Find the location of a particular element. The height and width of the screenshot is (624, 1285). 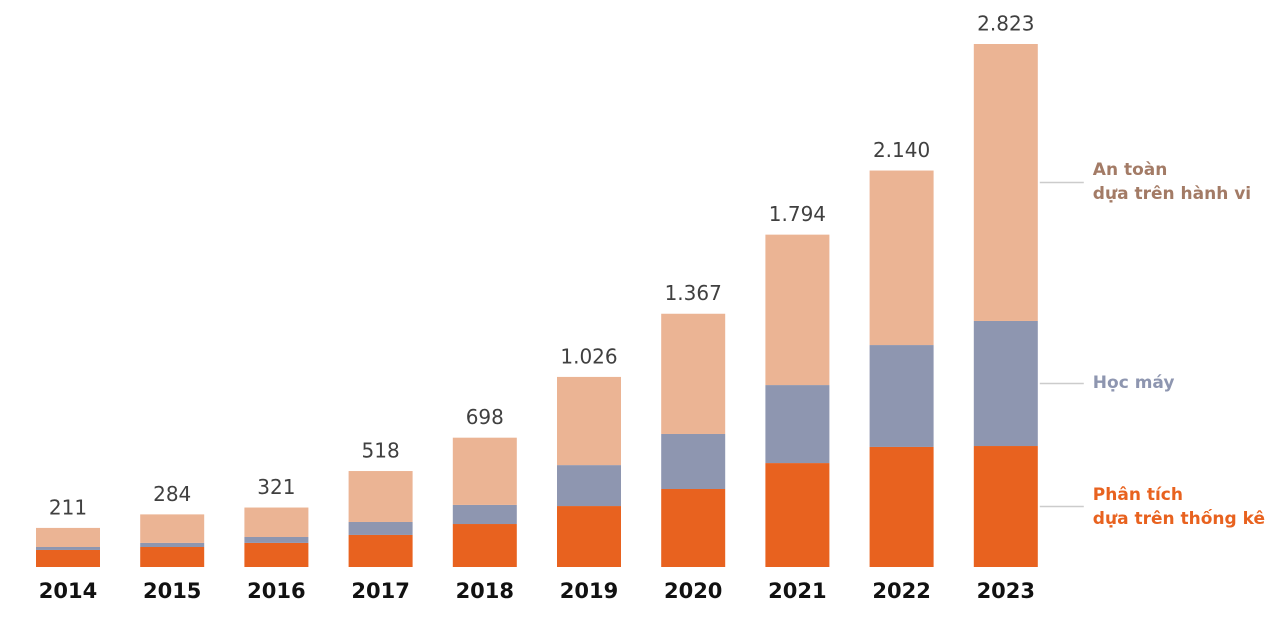

total-label: 698 is located at coordinates (485, 417).